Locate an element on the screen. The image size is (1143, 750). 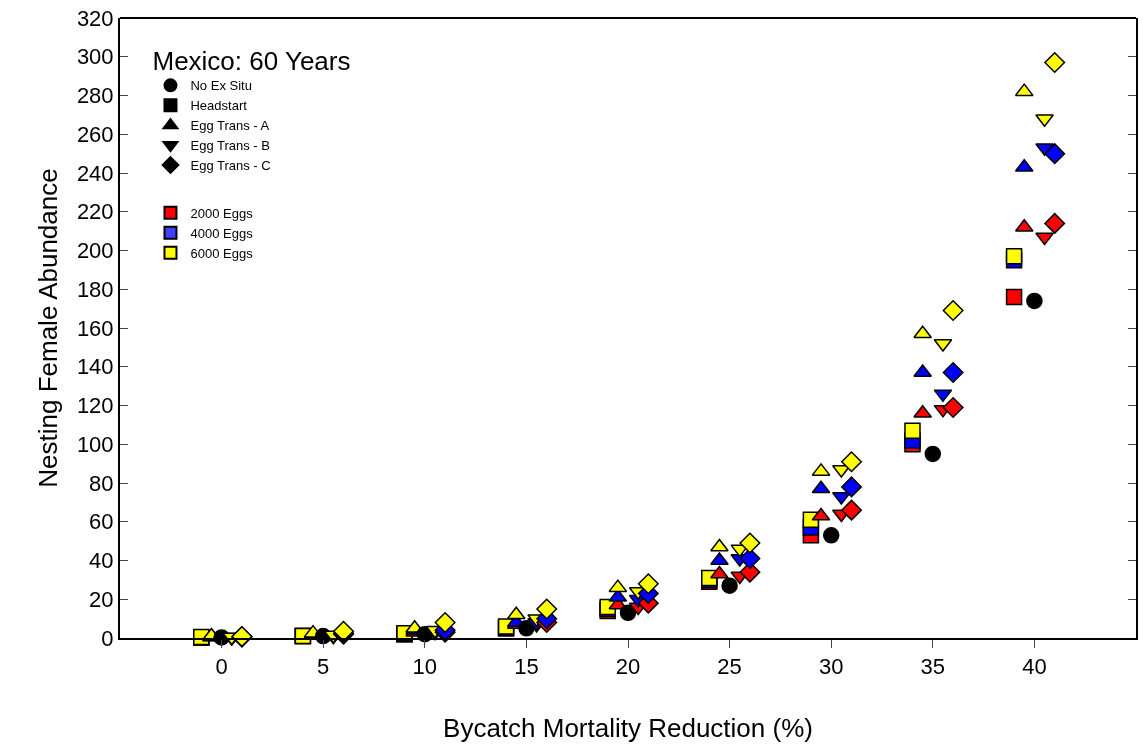
x-tick-label: 25 is located at coordinates (729, 667).